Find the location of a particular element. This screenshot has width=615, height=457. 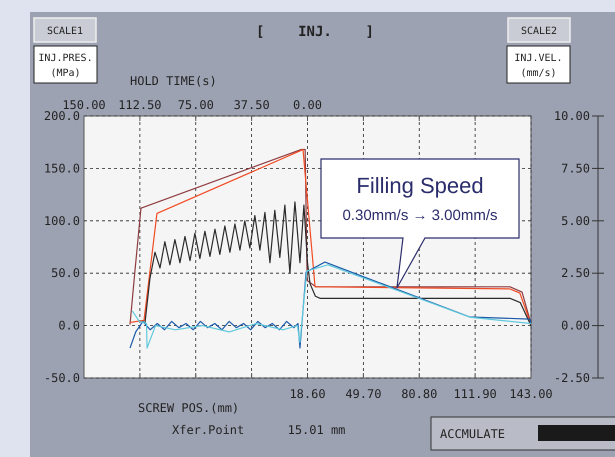

y-tick-label: 100.0 is located at coordinates (62, 221).